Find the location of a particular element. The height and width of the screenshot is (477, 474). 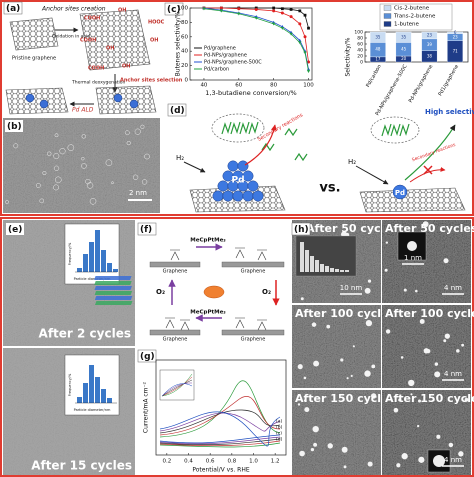

inset-curve is located at coordinates (177, 390).